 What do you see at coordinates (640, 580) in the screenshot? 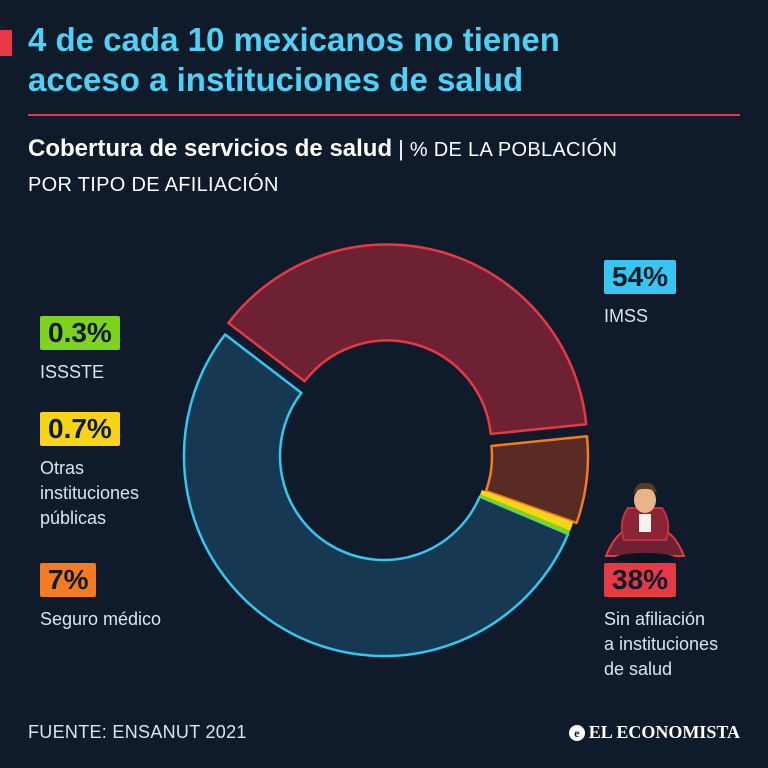
I see `sin-percent-badge: 38%` at bounding box center [640, 580].